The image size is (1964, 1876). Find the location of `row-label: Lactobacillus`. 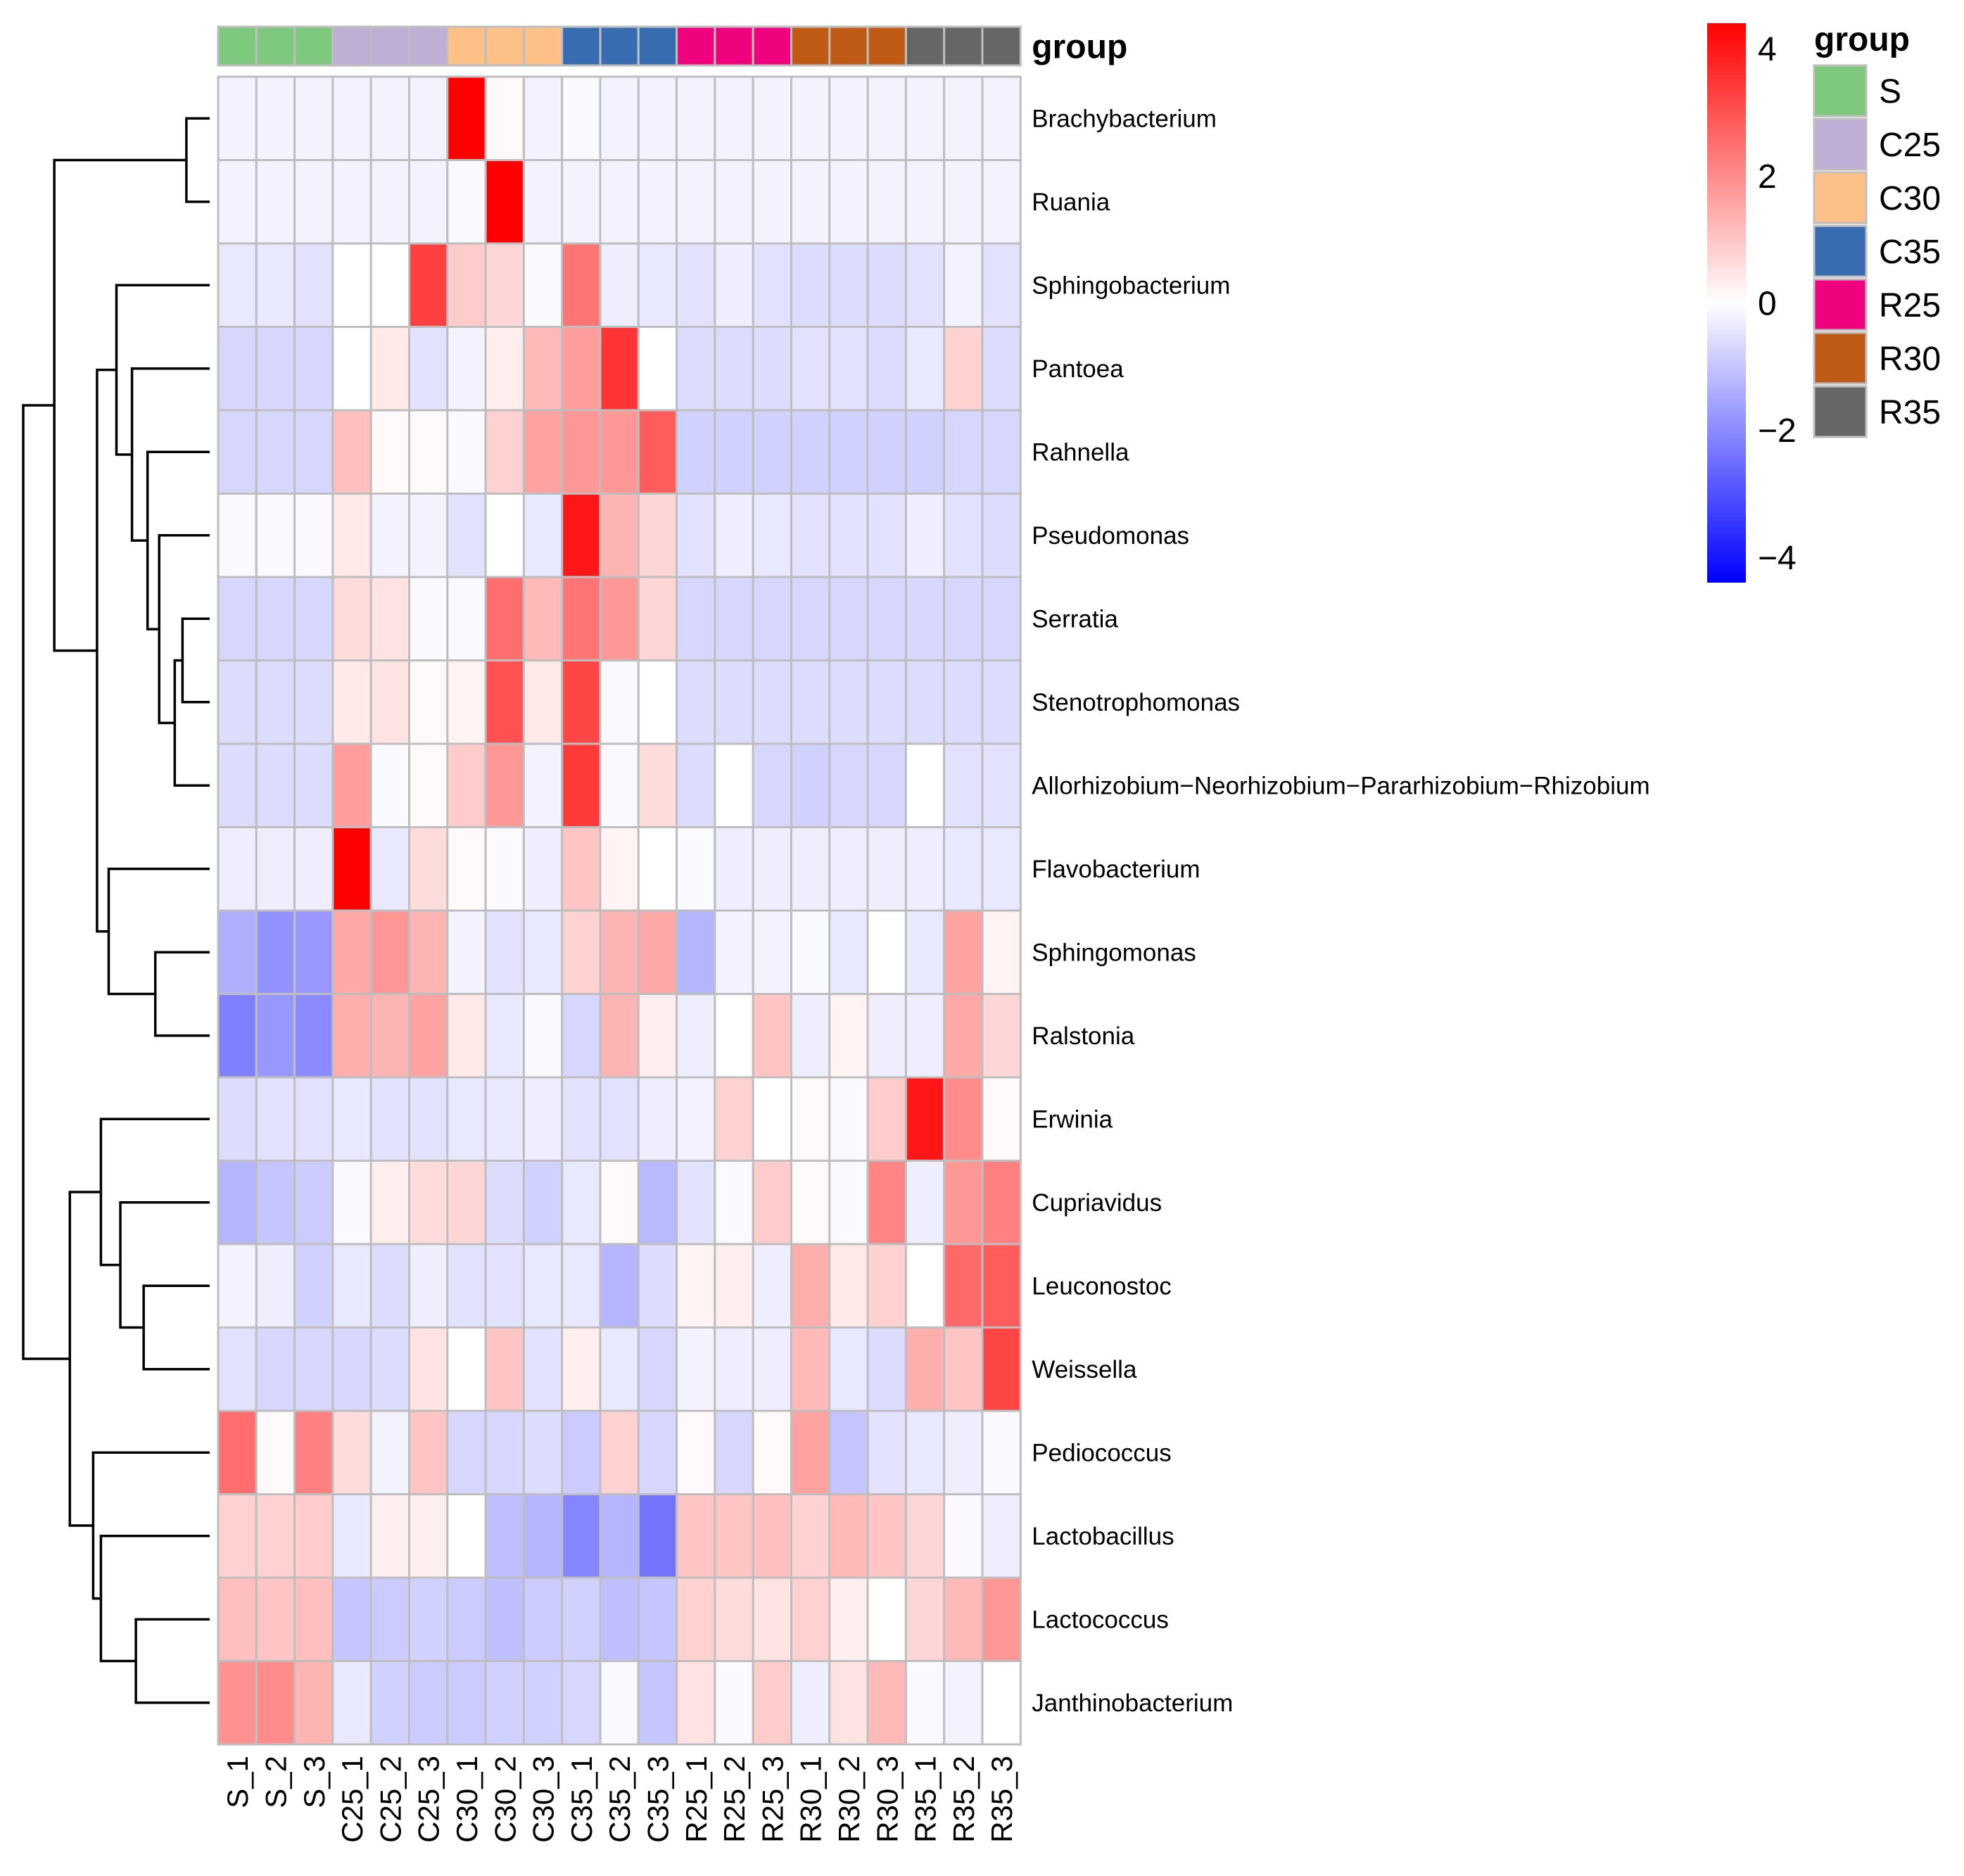

row-label: Lactobacillus is located at coordinates (1103, 1536).